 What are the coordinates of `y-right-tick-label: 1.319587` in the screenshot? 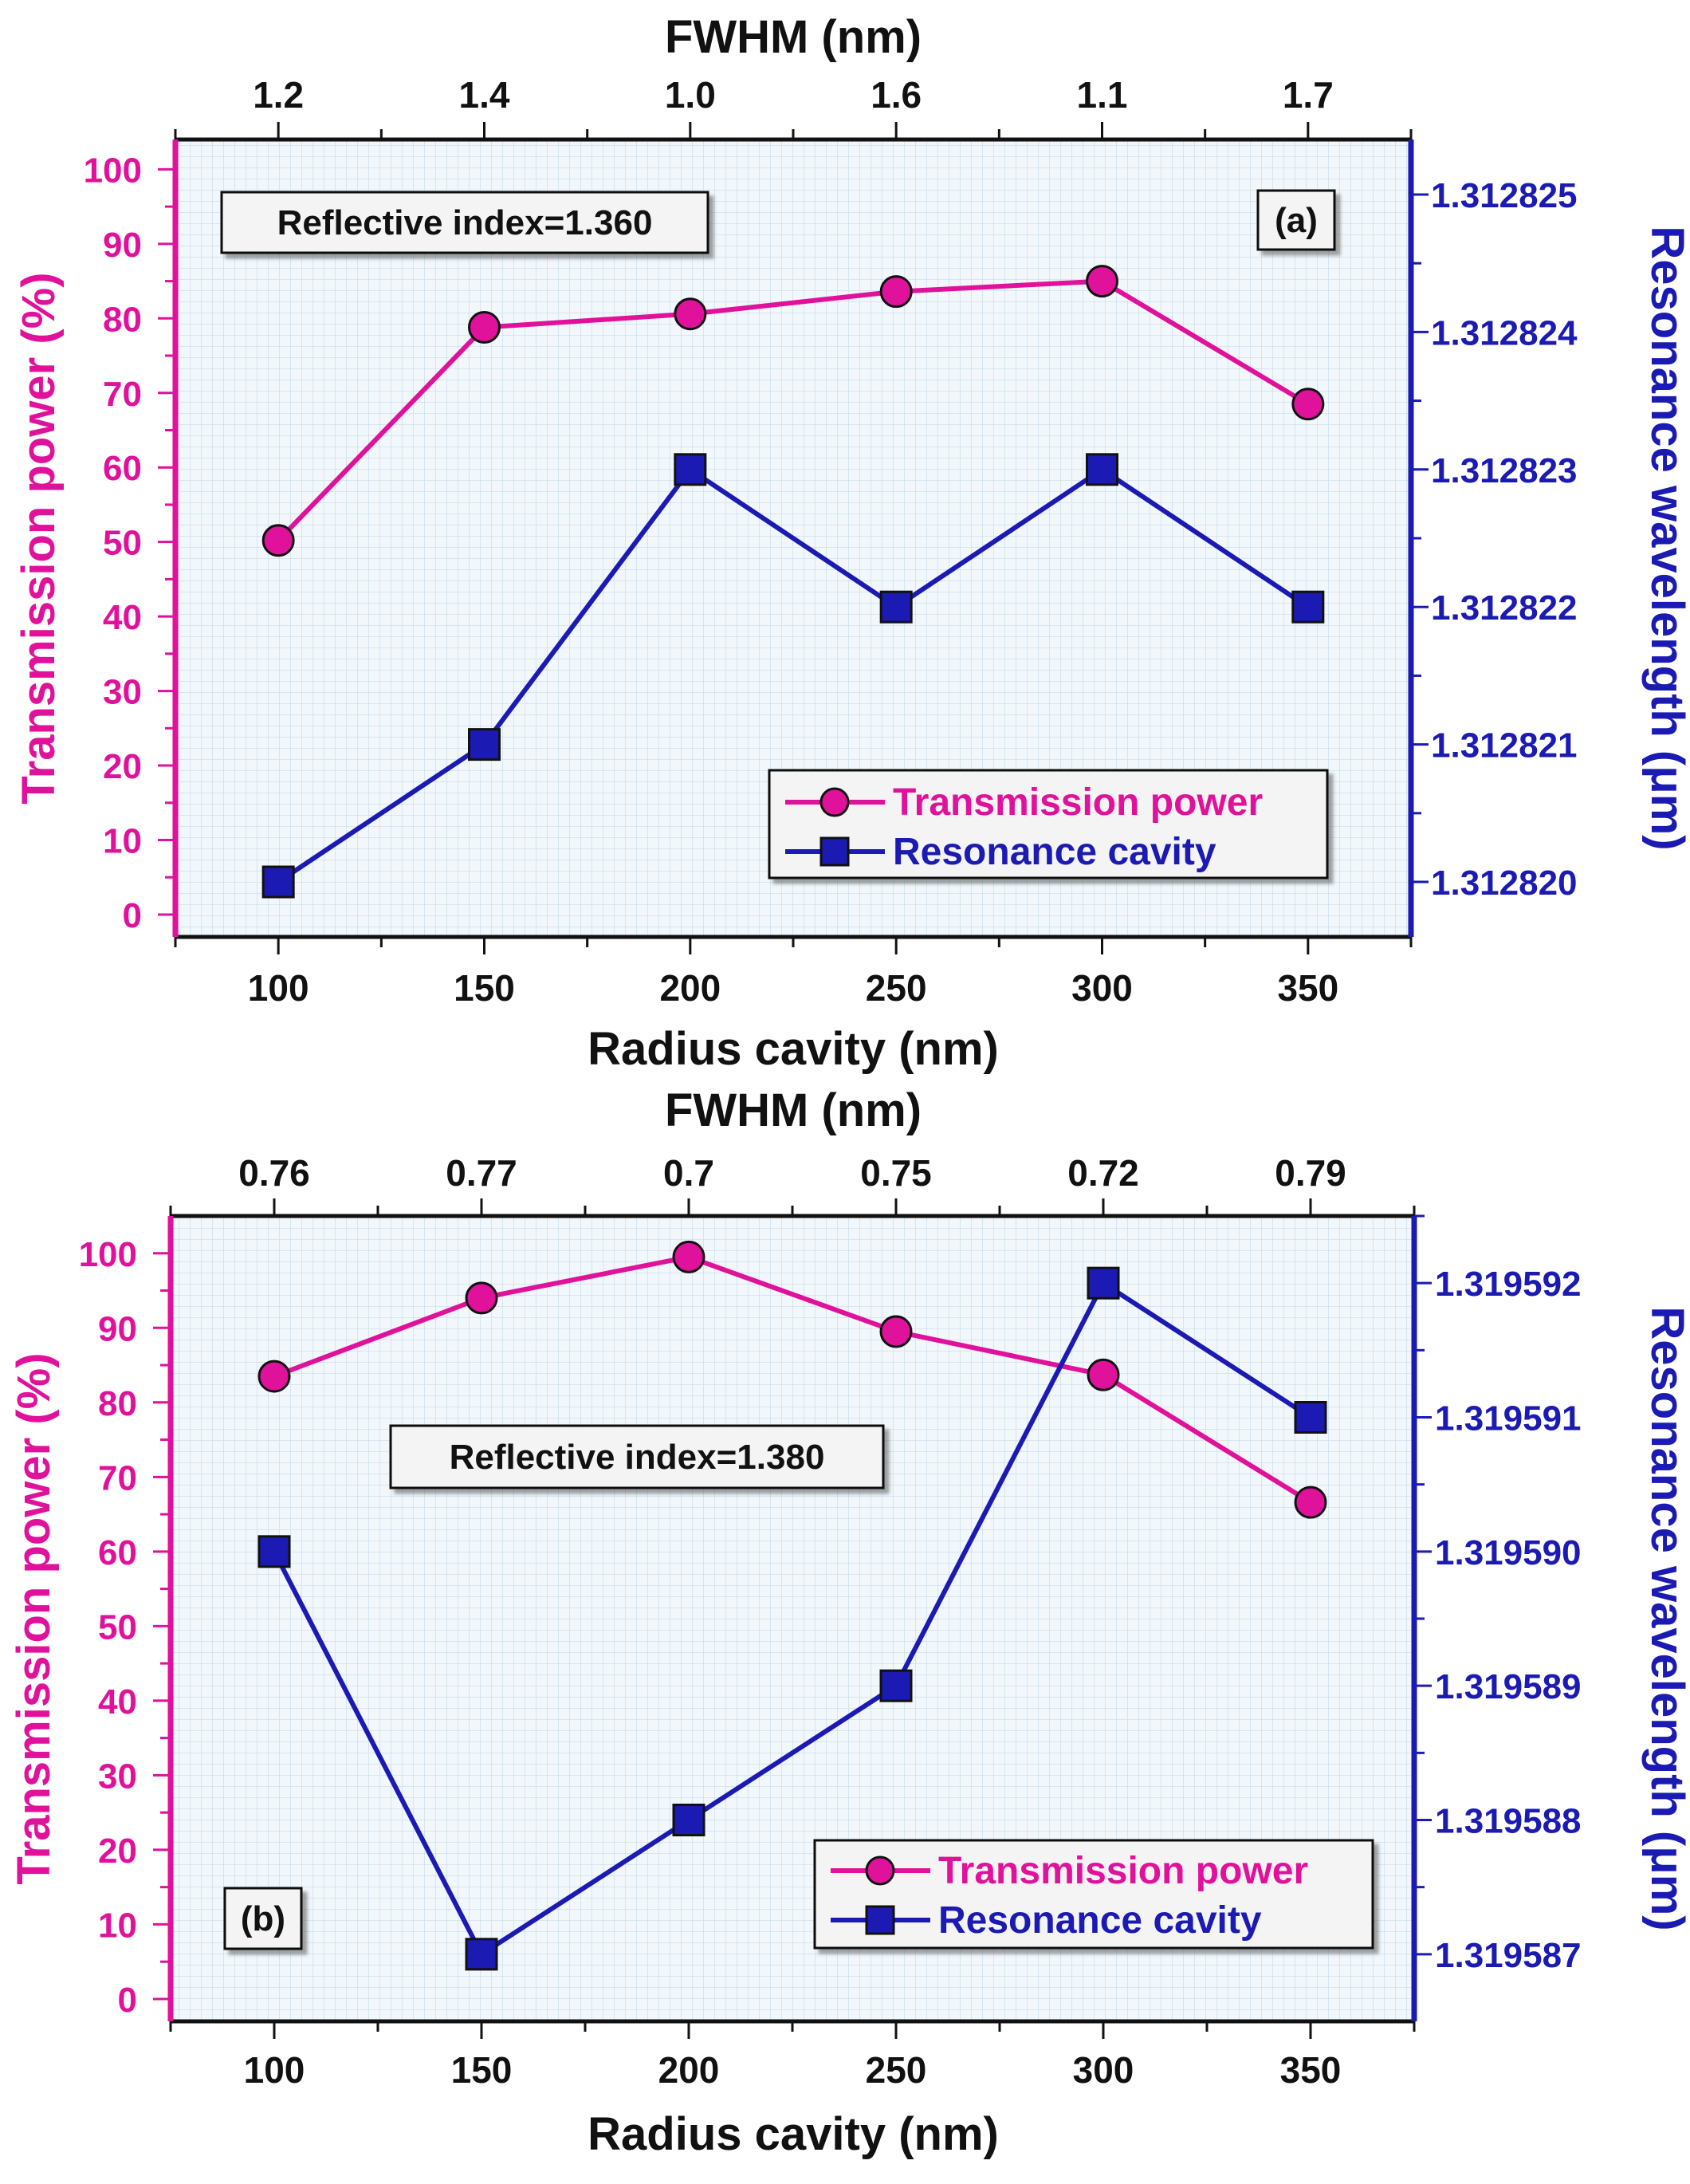 It's located at (1508, 1955).